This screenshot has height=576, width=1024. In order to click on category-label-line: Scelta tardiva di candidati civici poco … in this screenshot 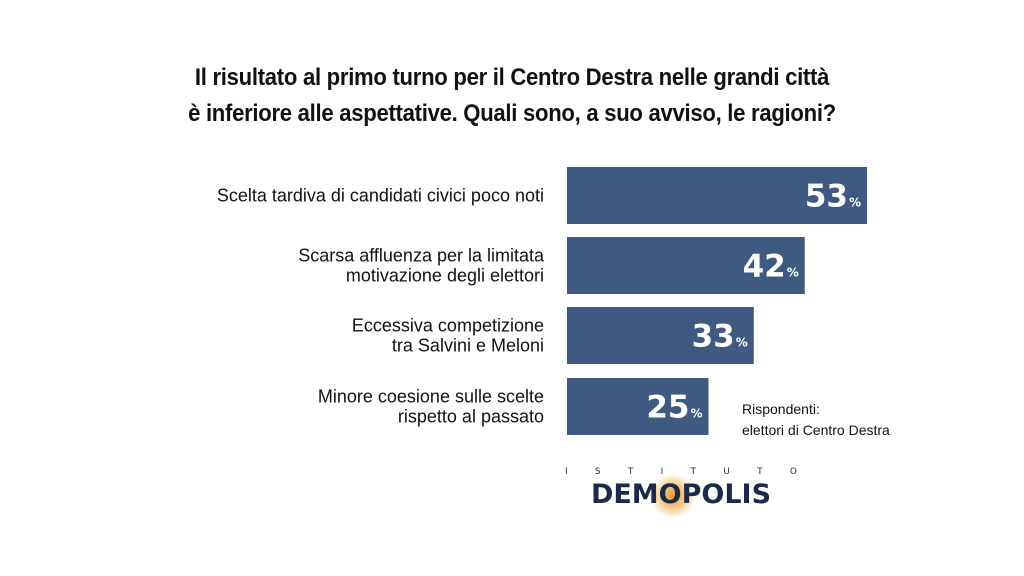, I will do `click(380, 196)`.